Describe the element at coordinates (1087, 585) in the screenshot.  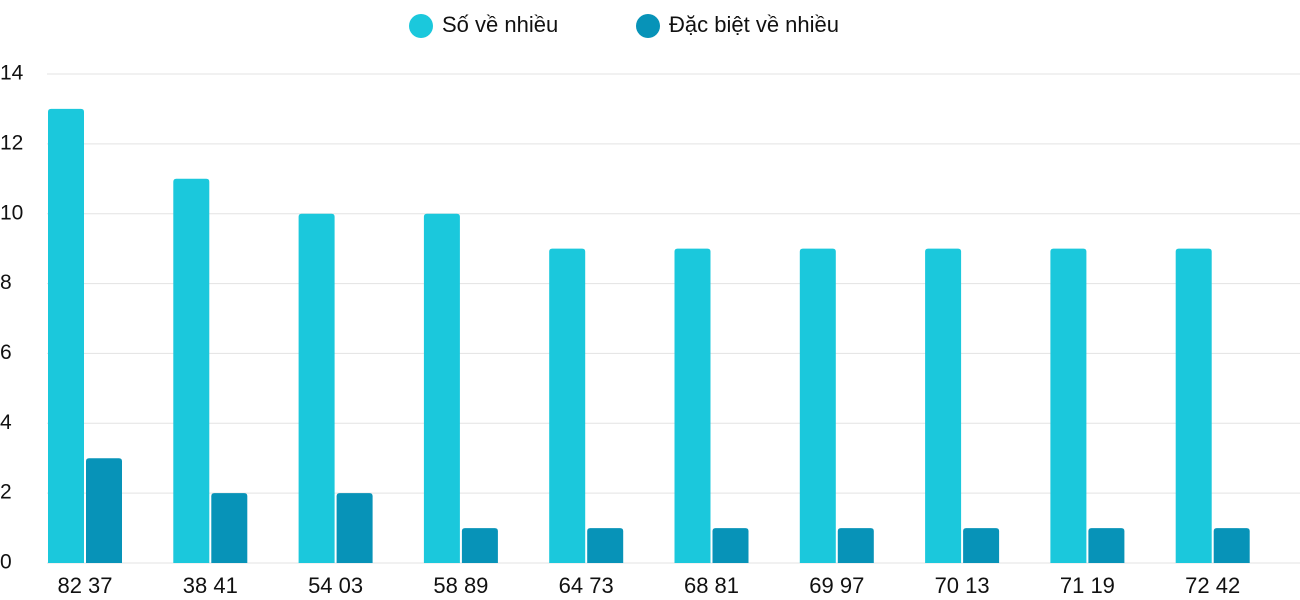
I see `x-tick-label: 71 19` at that location.